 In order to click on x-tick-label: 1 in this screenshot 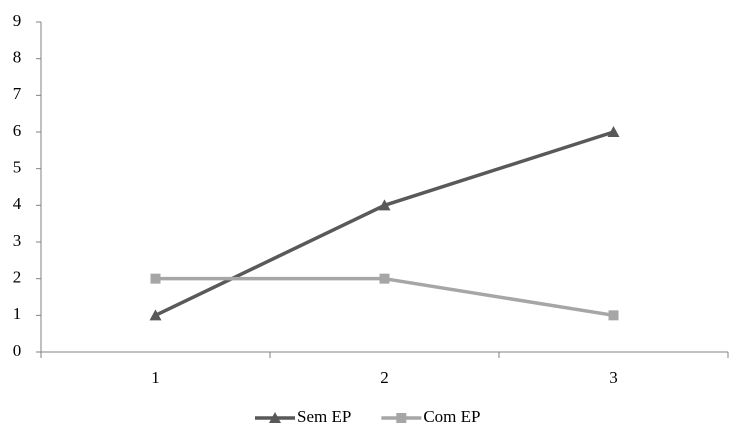, I will do `click(155, 377)`.